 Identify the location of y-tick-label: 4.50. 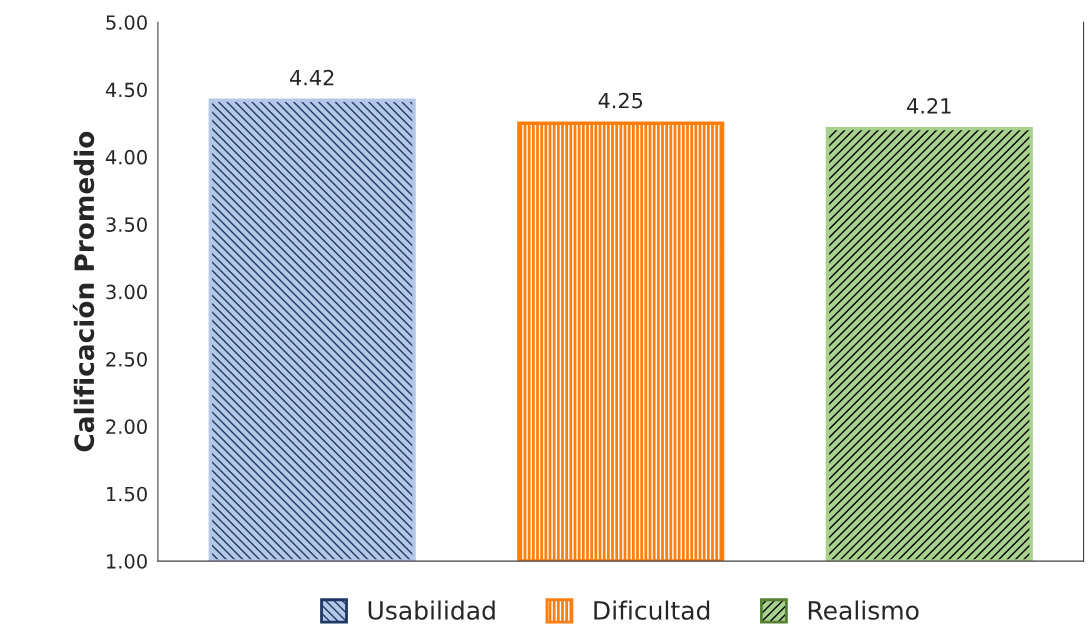
(126, 90).